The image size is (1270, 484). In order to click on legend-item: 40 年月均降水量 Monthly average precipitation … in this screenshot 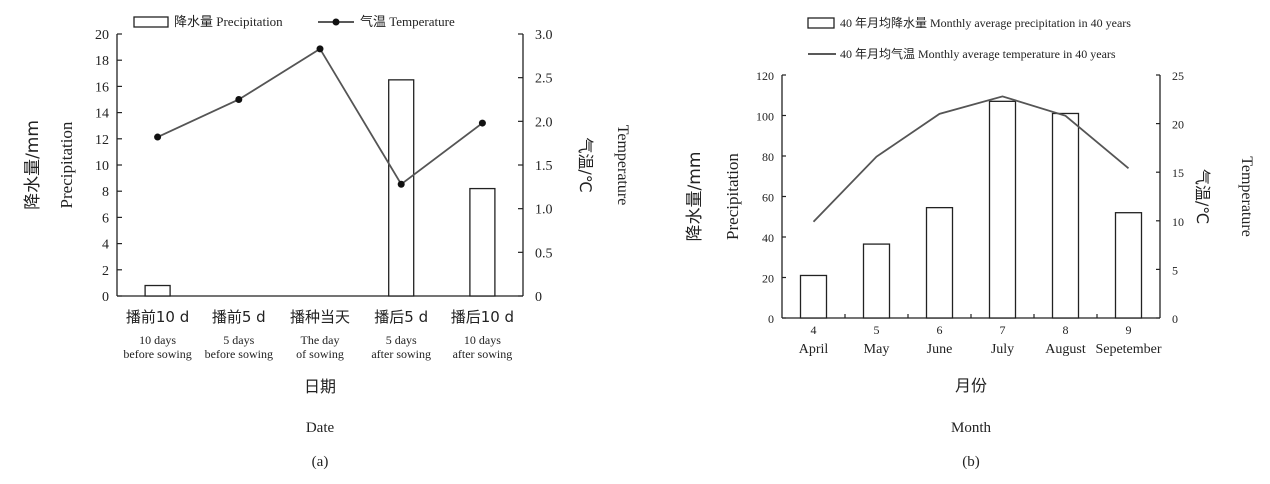, I will do `click(969, 23)`.